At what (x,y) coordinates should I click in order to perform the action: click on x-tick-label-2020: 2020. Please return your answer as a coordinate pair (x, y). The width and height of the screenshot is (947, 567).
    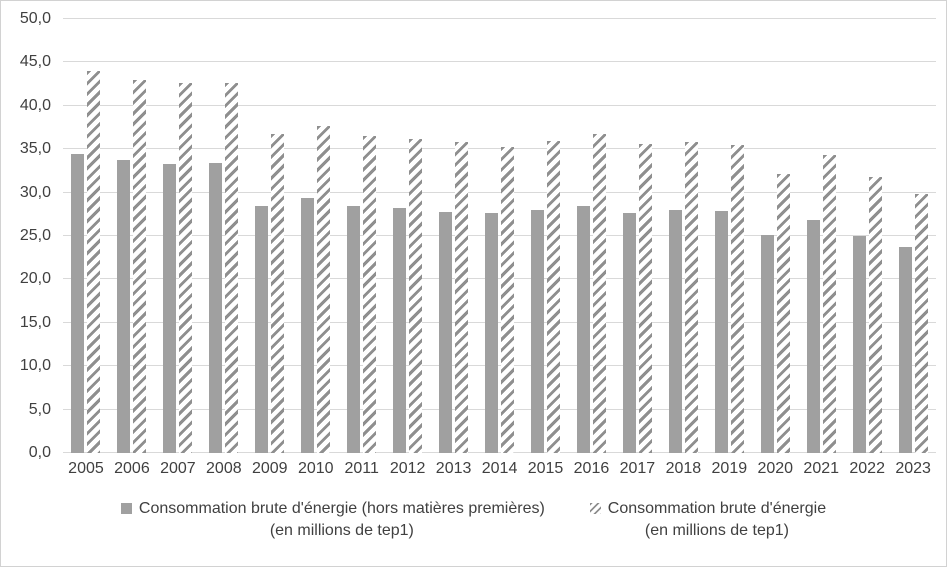
    Looking at the image, I should click on (775, 468).